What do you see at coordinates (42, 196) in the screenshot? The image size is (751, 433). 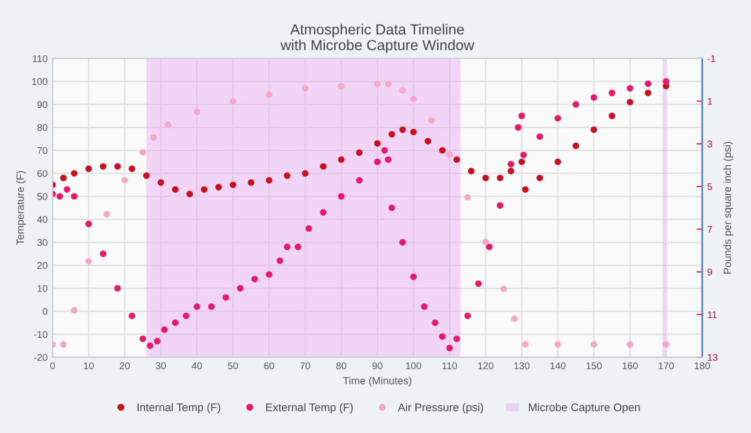 I see `y-tick-label: 50` at bounding box center [42, 196].